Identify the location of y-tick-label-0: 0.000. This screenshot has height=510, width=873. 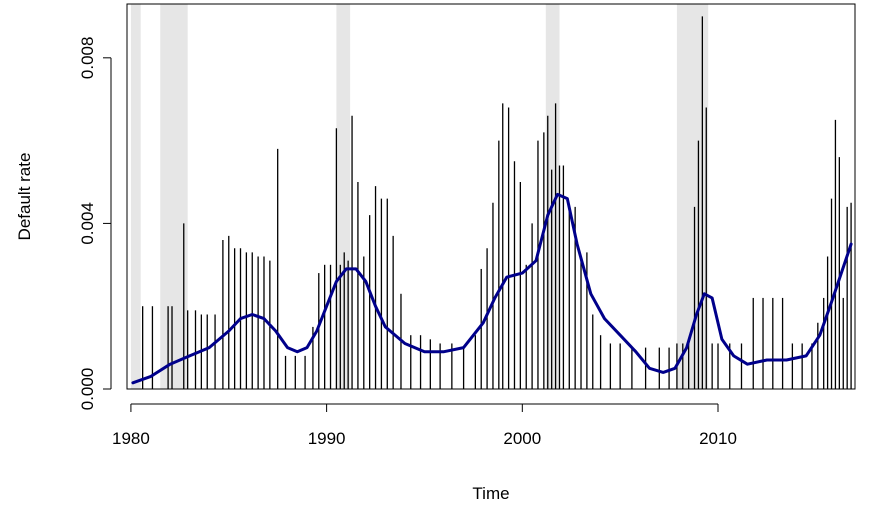
(87, 389).